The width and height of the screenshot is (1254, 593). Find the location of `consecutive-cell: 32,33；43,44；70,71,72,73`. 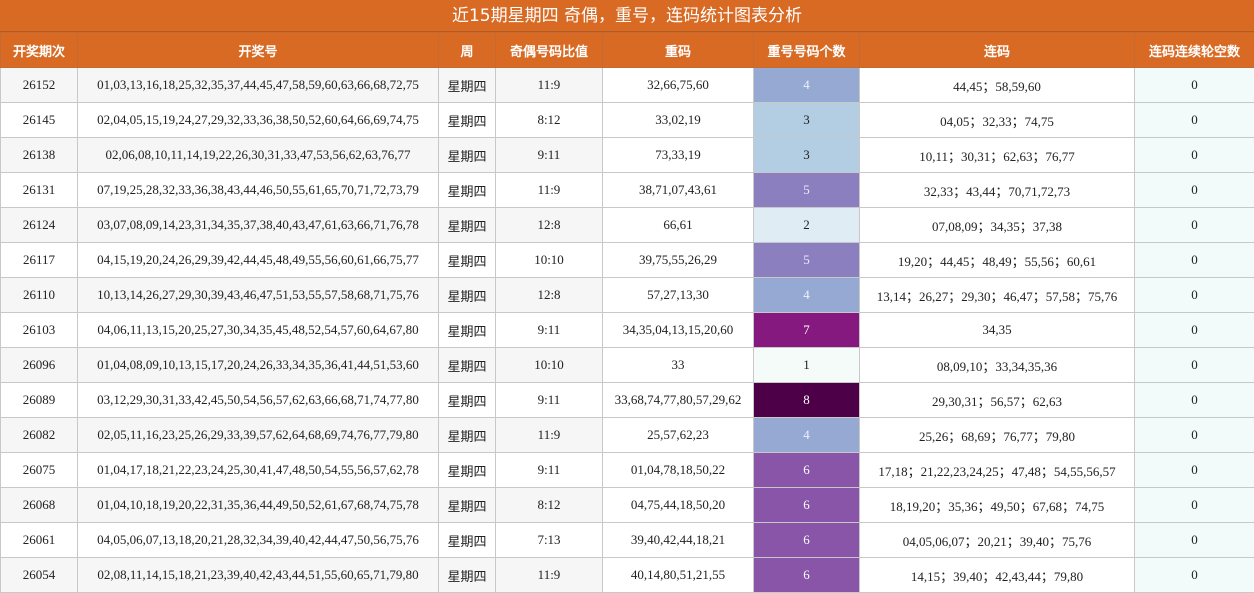

consecutive-cell: 32,33；43,44；70,71,72,73 is located at coordinates (997, 190).